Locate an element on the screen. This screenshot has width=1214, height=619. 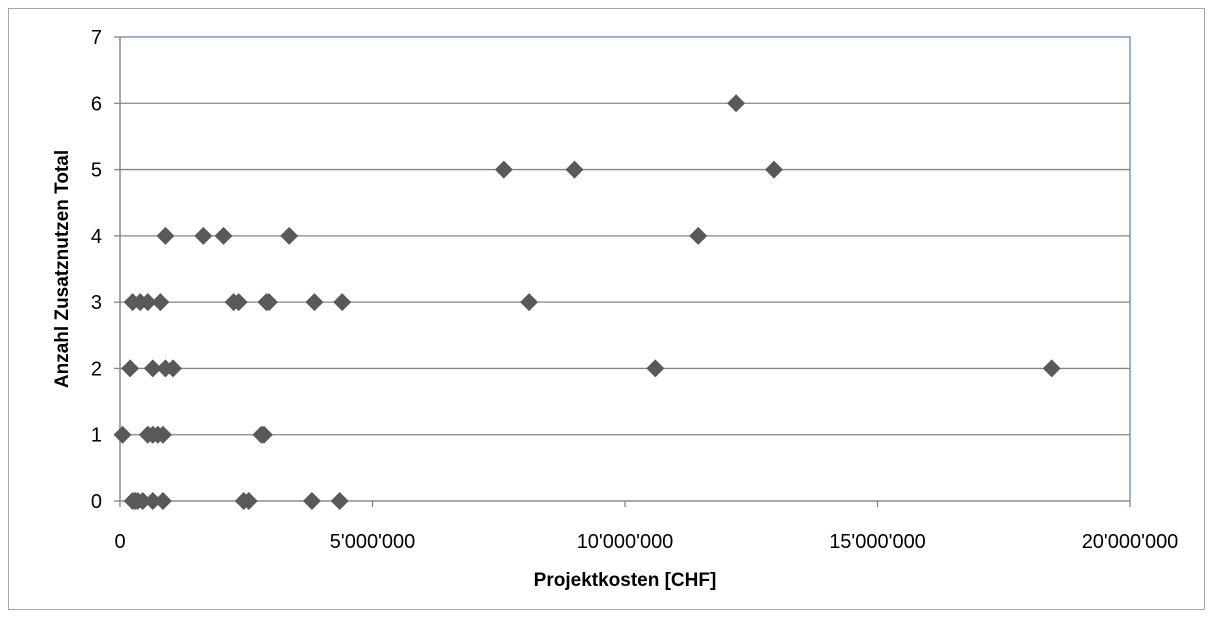
x-tick-label: 10'000'000 is located at coordinates (625, 542).